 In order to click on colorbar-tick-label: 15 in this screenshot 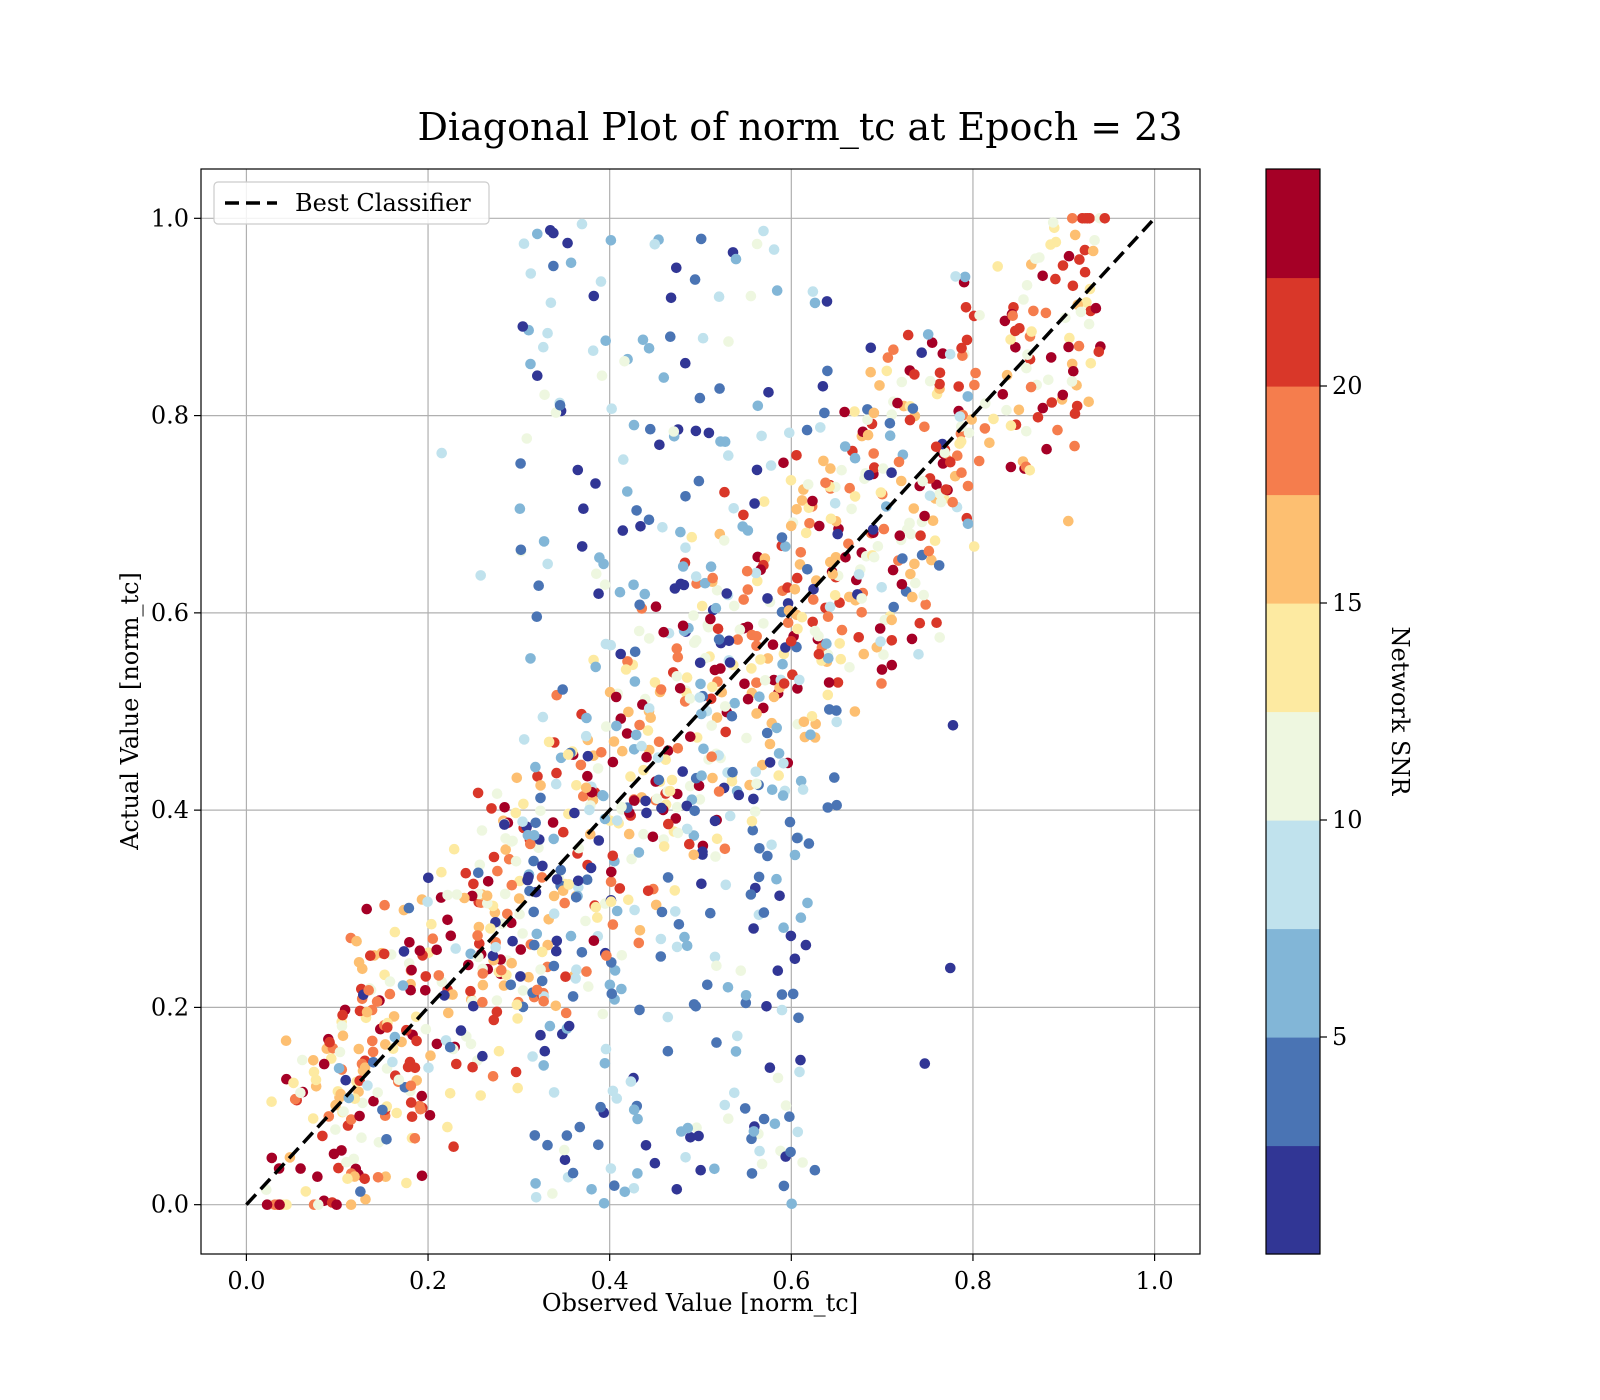, I will do `click(1347, 603)`.